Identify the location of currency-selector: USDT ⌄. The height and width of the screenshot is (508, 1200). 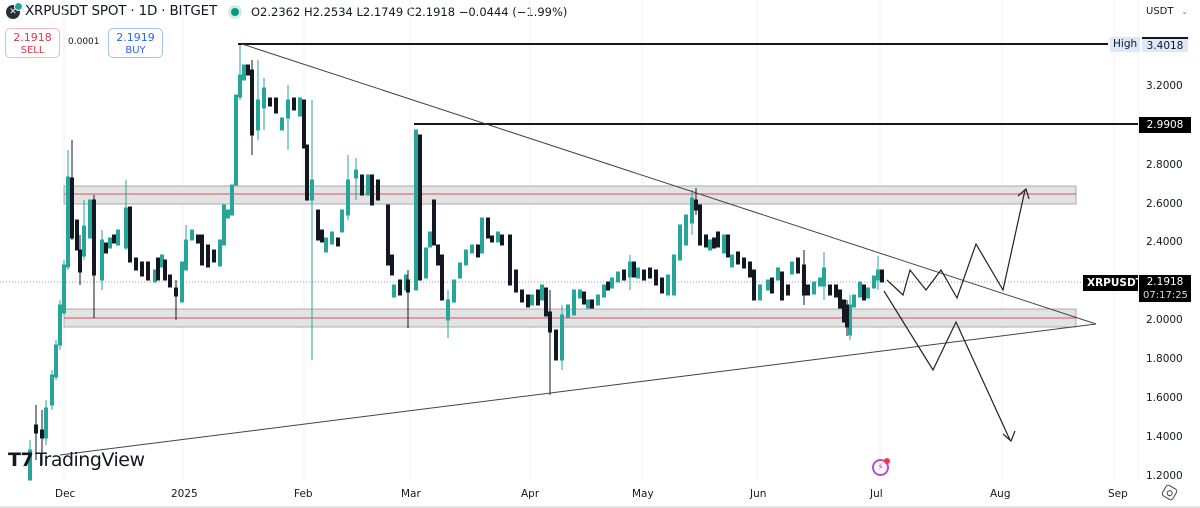
(1167, 12).